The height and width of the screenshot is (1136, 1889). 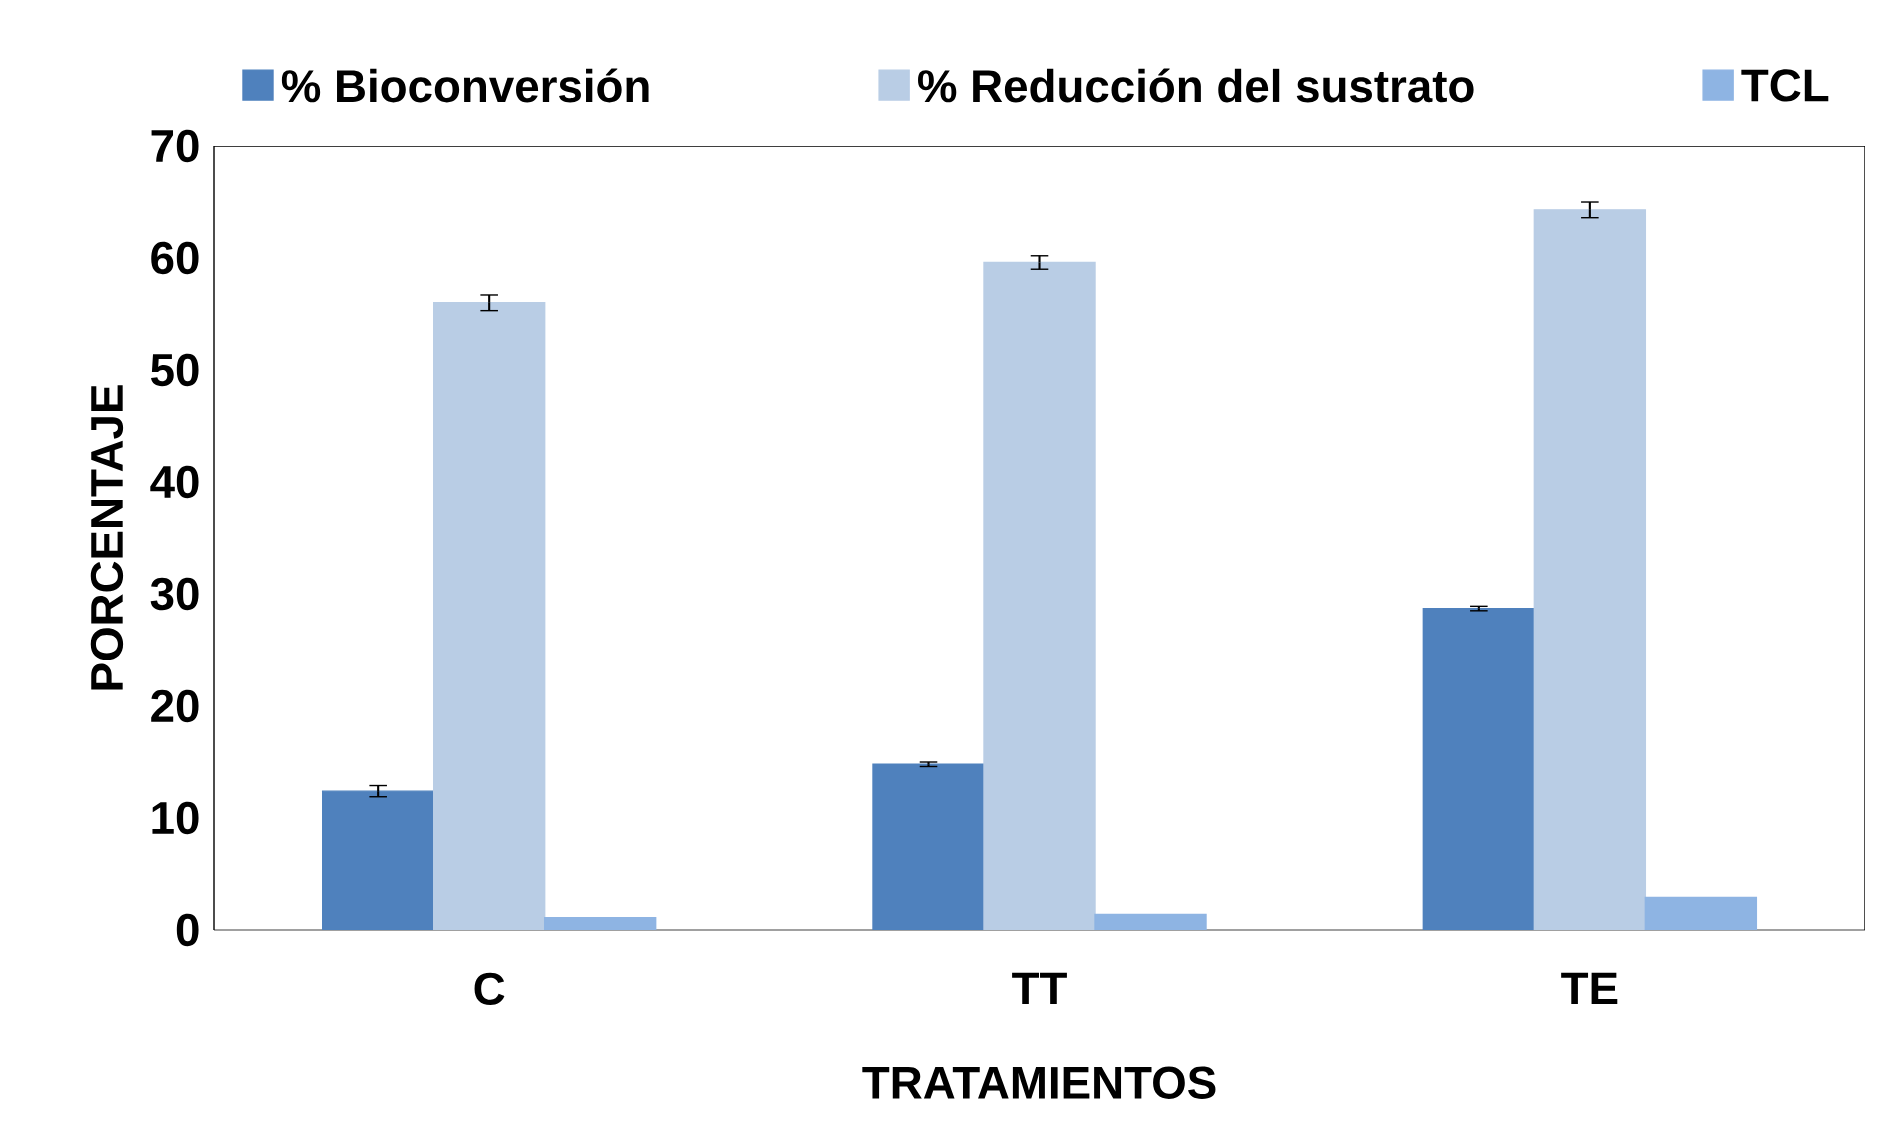 I want to click on x-tick-label: TE, so click(x=1589, y=988).